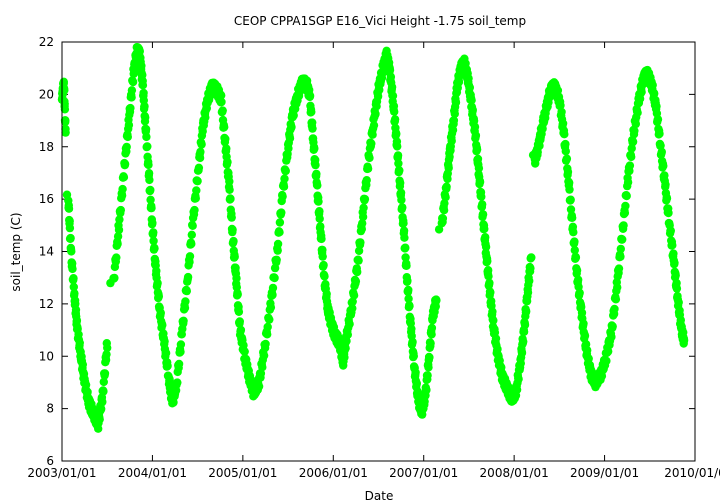 The height and width of the screenshot is (504, 720). Describe the element at coordinates (50, 461) in the screenshot. I see `y-tick-label: 6` at that location.